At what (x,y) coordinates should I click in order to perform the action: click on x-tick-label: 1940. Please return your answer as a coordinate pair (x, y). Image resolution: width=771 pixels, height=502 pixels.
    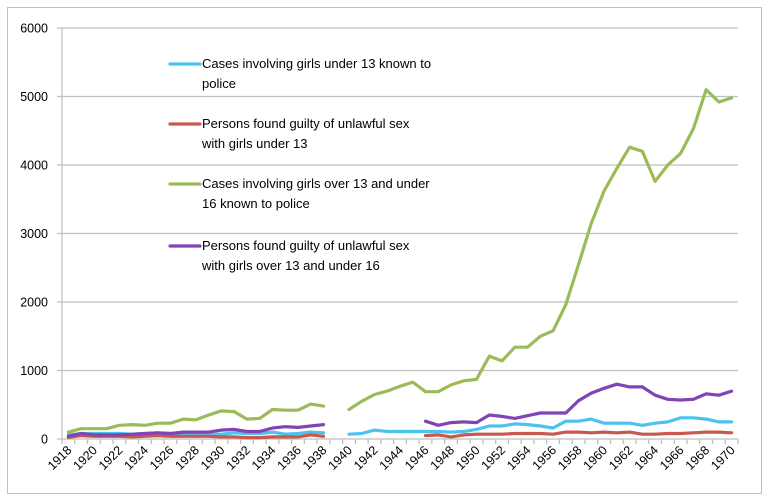
    Looking at the image, I should click on (341, 458).